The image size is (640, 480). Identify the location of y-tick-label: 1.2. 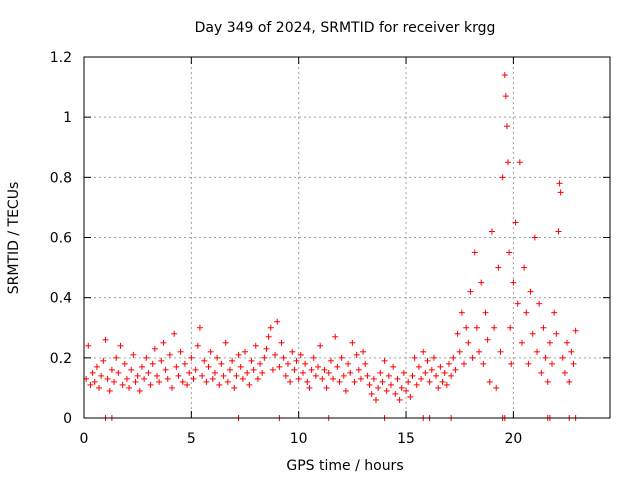
(61, 58).